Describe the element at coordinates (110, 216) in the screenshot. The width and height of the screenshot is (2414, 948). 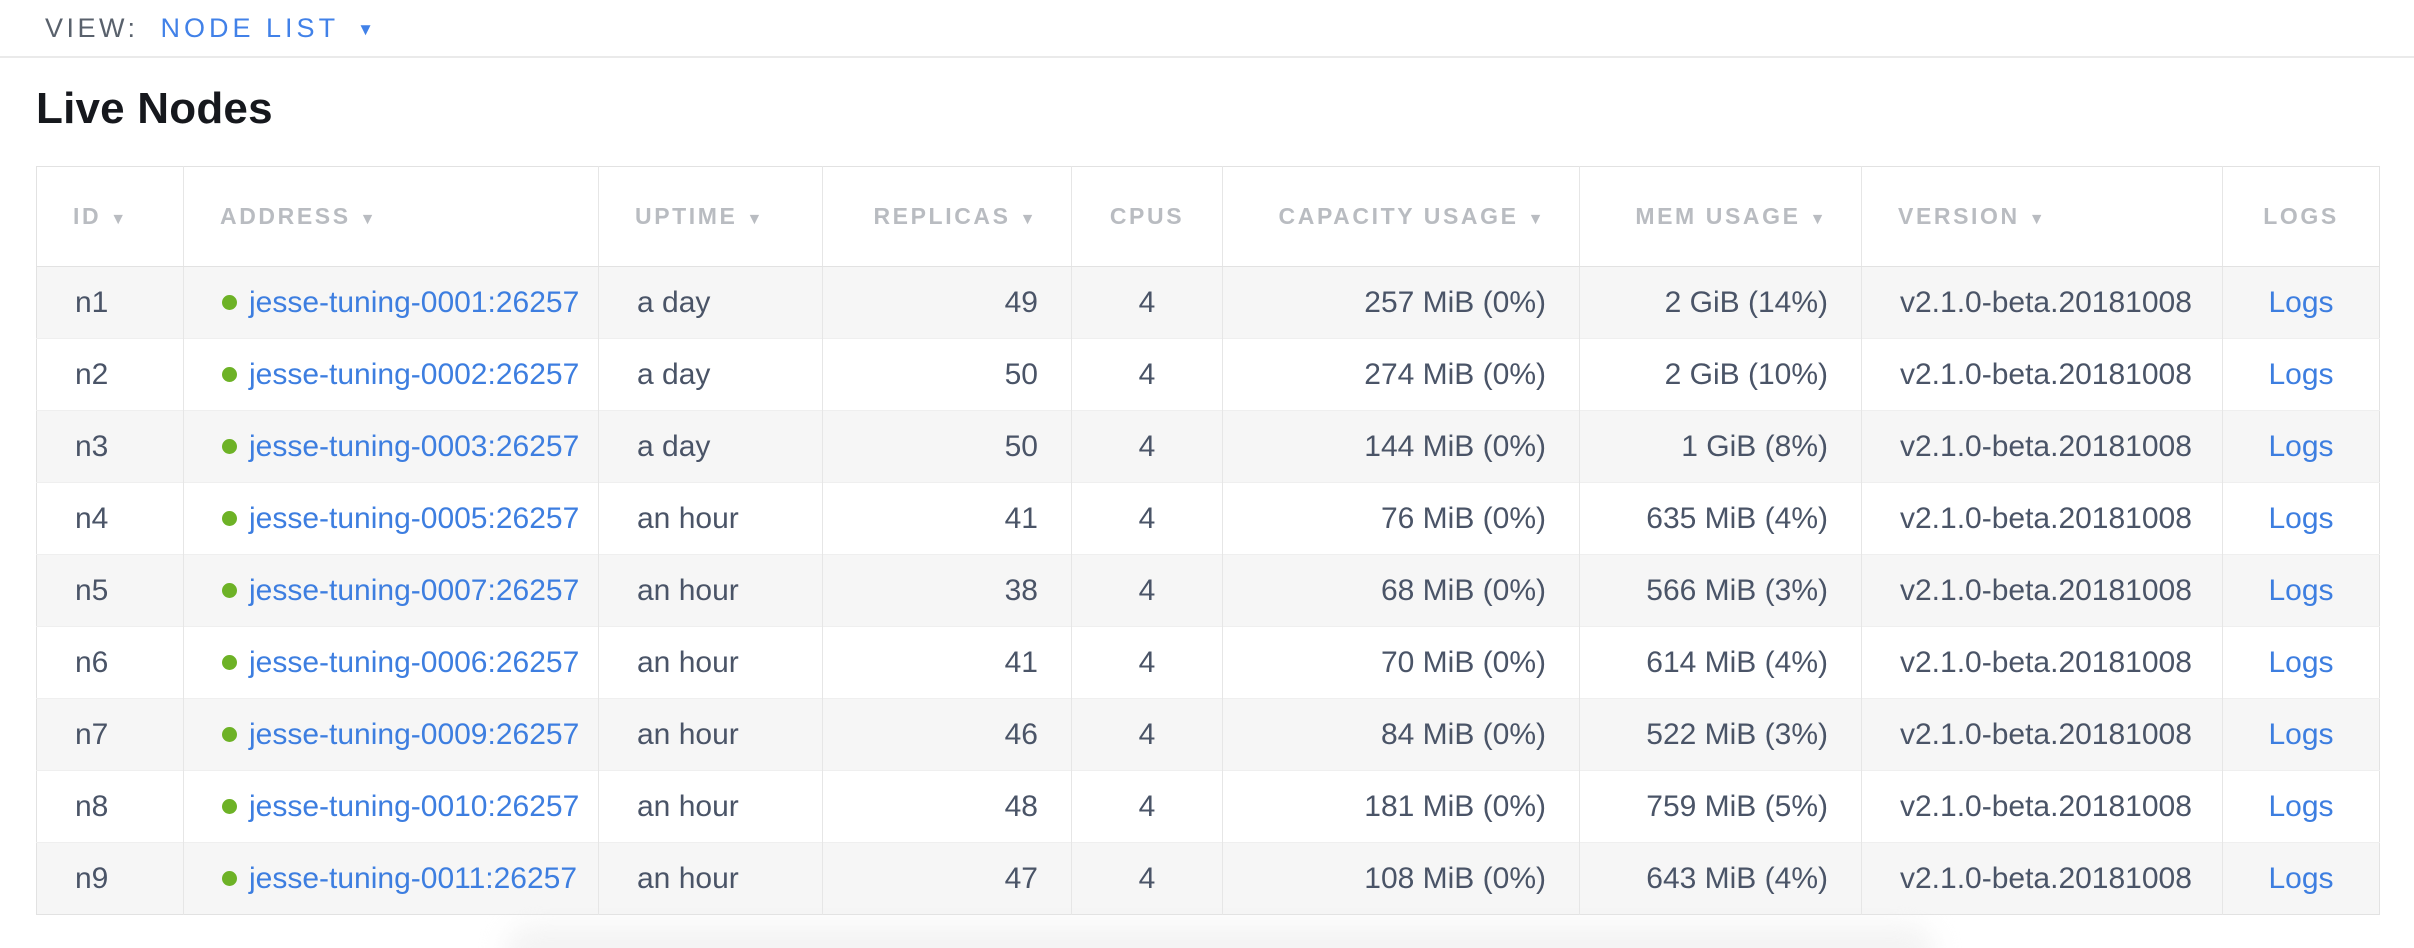
I see `column-header-id: ID ▼` at that location.